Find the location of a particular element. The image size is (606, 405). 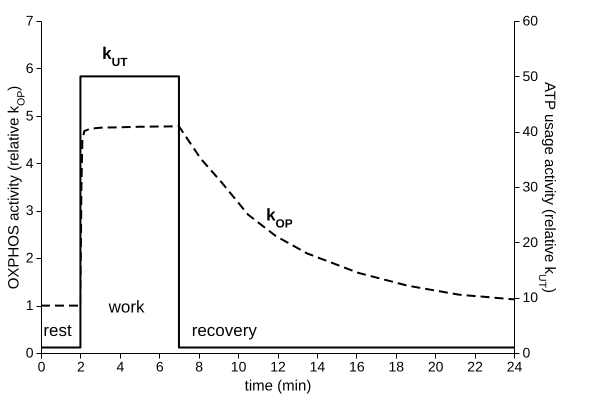

x-tick-label: 22 is located at coordinates (475, 366).